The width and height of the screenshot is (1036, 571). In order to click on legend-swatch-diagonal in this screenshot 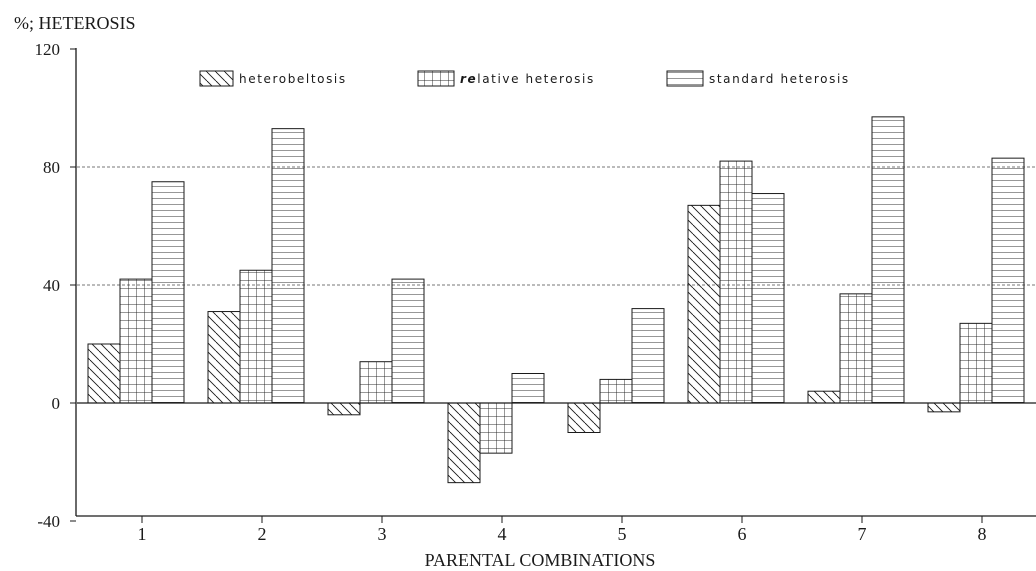, I will do `click(216, 78)`.